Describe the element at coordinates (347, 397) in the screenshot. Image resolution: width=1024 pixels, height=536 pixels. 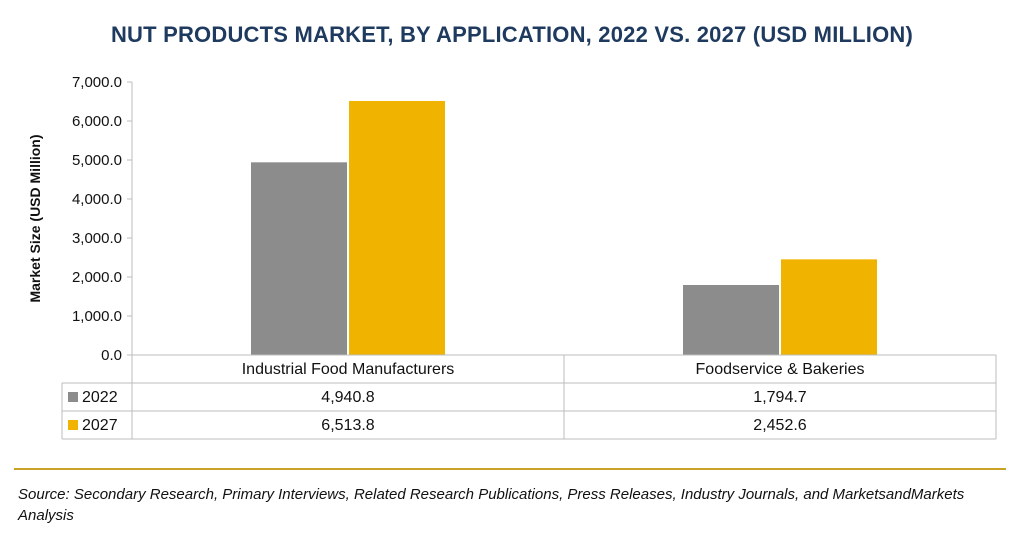
I see `data-label: 4,940.8` at that location.